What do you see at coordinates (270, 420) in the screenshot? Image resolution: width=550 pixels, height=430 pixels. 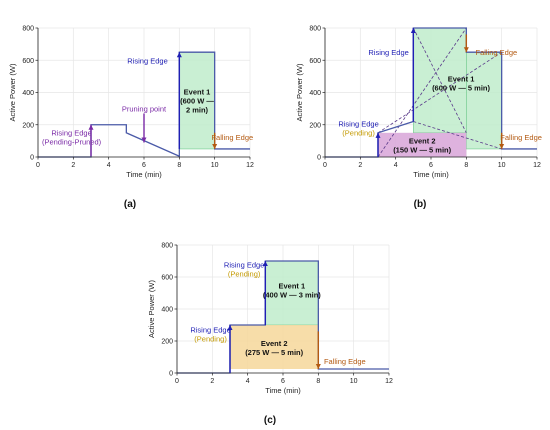 I see `panel-caption: (c)` at bounding box center [270, 420].